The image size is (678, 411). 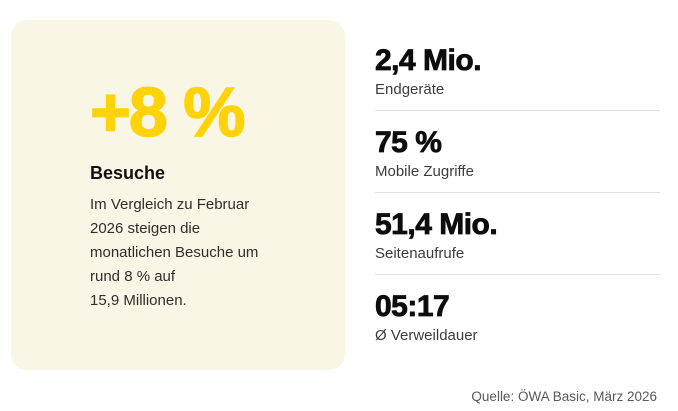 I want to click on stat-label: Mobile Zugriffe, so click(x=424, y=171).